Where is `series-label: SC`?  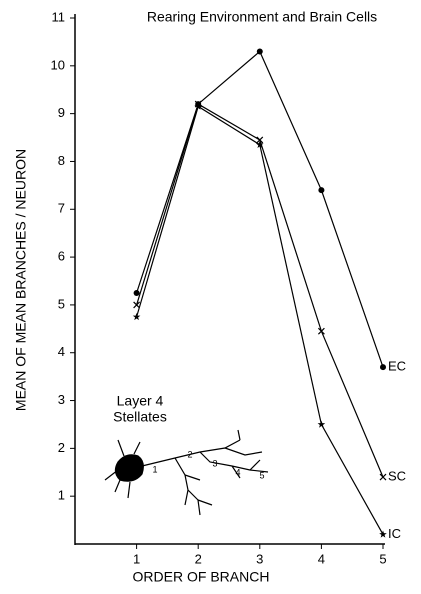
series-label: SC is located at coordinates (397, 475).